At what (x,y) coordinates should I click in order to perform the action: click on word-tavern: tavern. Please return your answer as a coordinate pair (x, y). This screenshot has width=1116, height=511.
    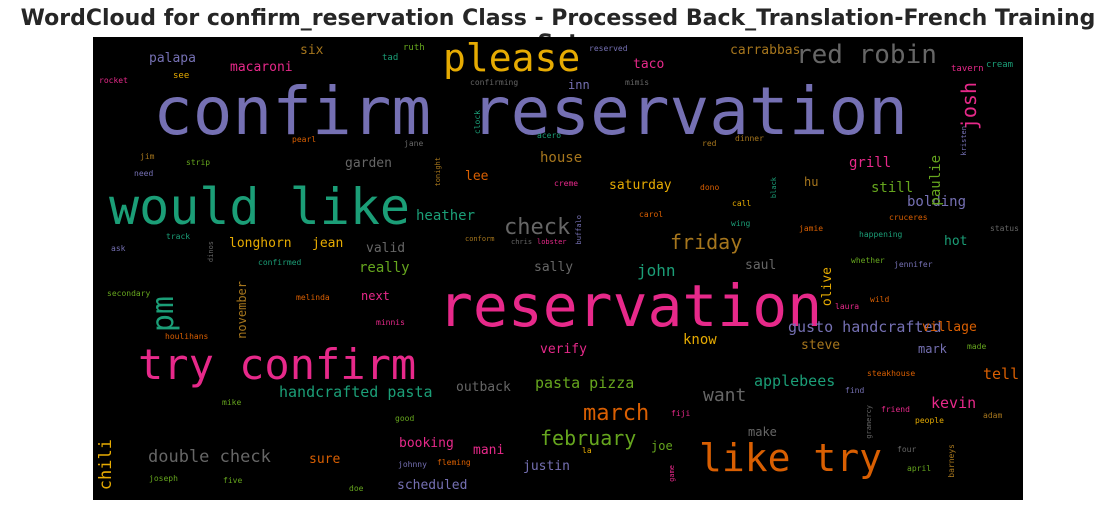
    Looking at the image, I should click on (967, 69).